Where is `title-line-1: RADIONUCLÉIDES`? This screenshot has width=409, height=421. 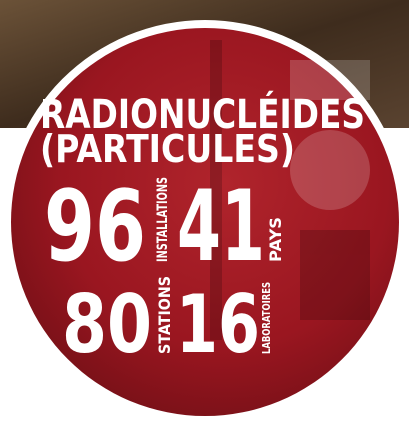 title-line-1: RADIONUCLÉIDES is located at coordinates (202, 114).